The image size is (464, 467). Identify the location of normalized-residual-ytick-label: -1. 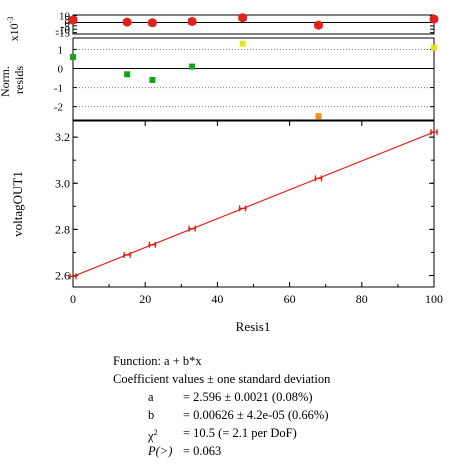
(58, 89).